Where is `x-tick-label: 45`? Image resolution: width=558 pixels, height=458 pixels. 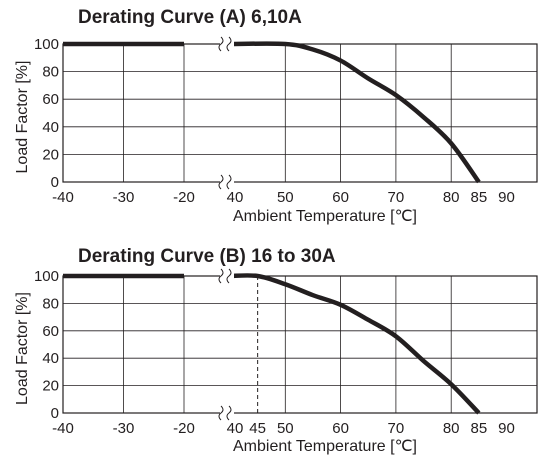 x-tick-label: 45 is located at coordinates (257, 428).